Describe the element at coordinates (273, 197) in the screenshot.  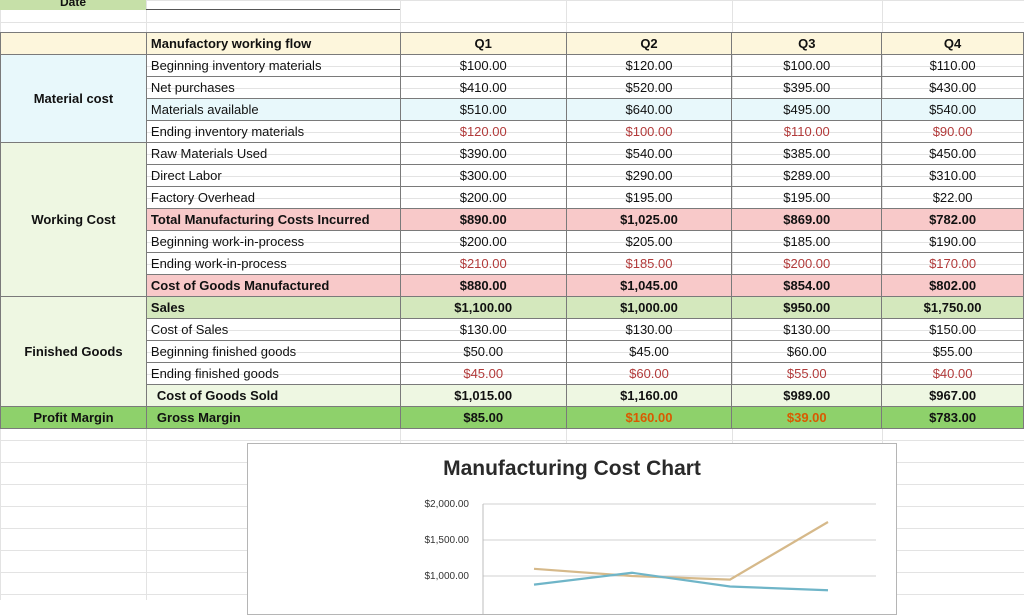
I see `row-label-cell: Factory Overhead` at that location.